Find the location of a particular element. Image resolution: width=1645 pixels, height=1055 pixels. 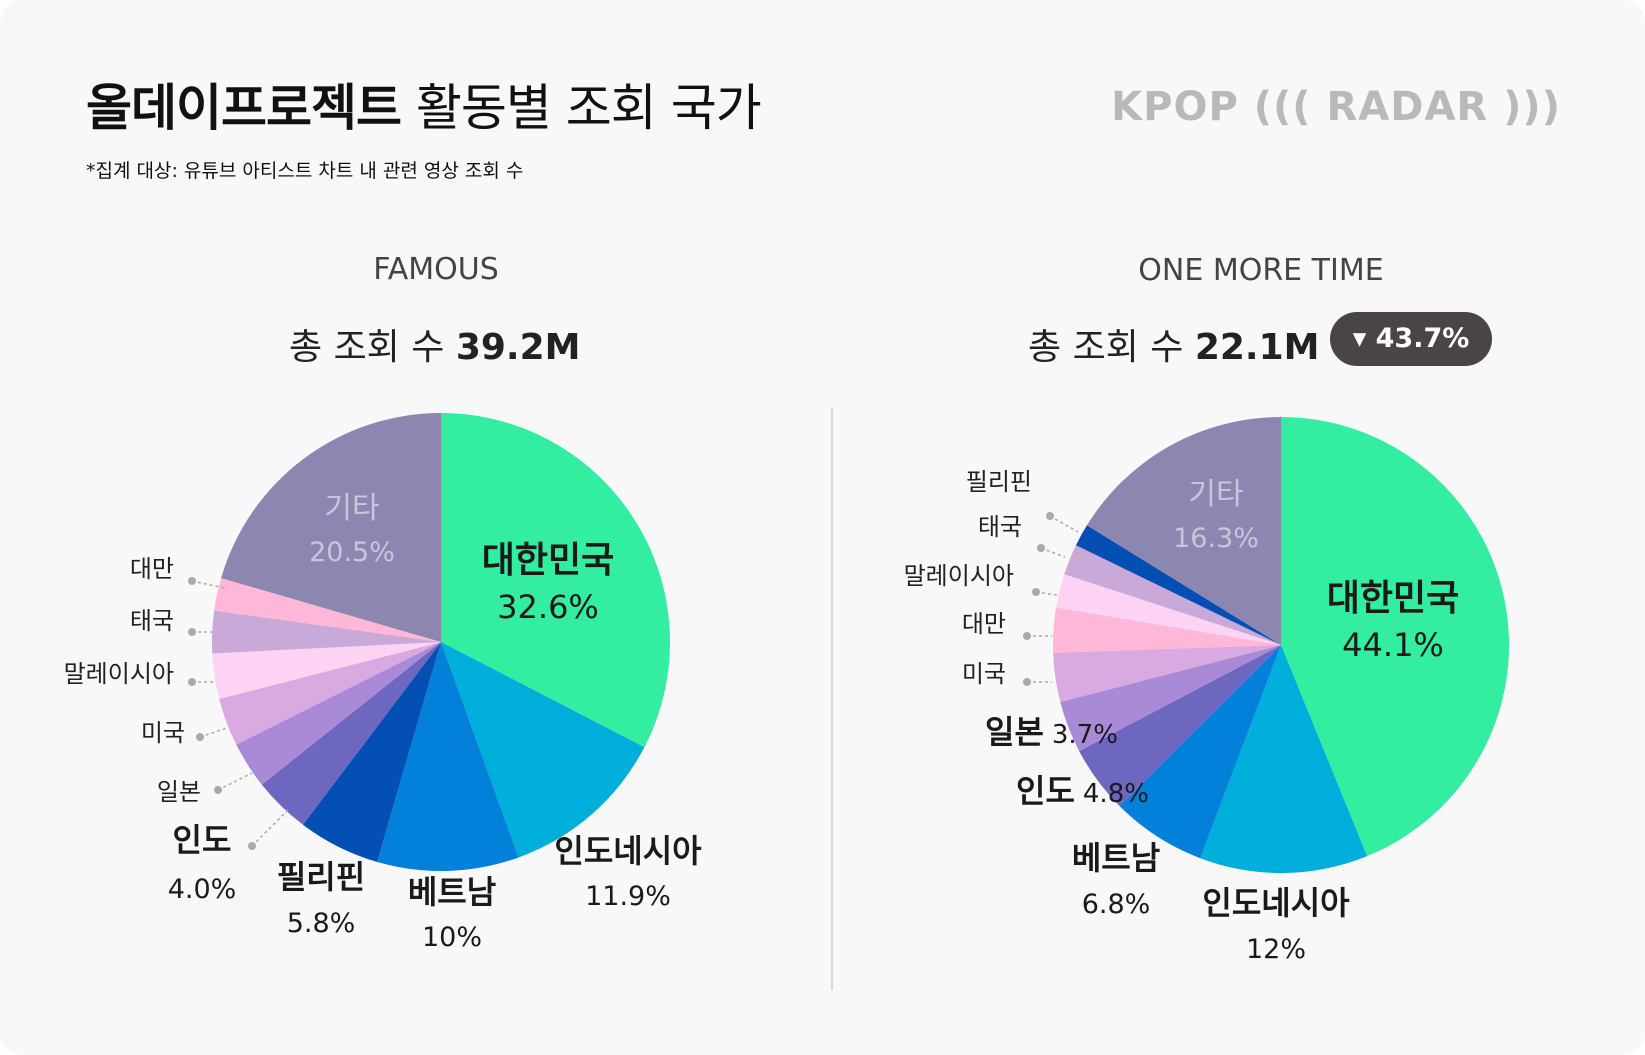

slice-label-india: 인도 is located at coordinates (202, 840).